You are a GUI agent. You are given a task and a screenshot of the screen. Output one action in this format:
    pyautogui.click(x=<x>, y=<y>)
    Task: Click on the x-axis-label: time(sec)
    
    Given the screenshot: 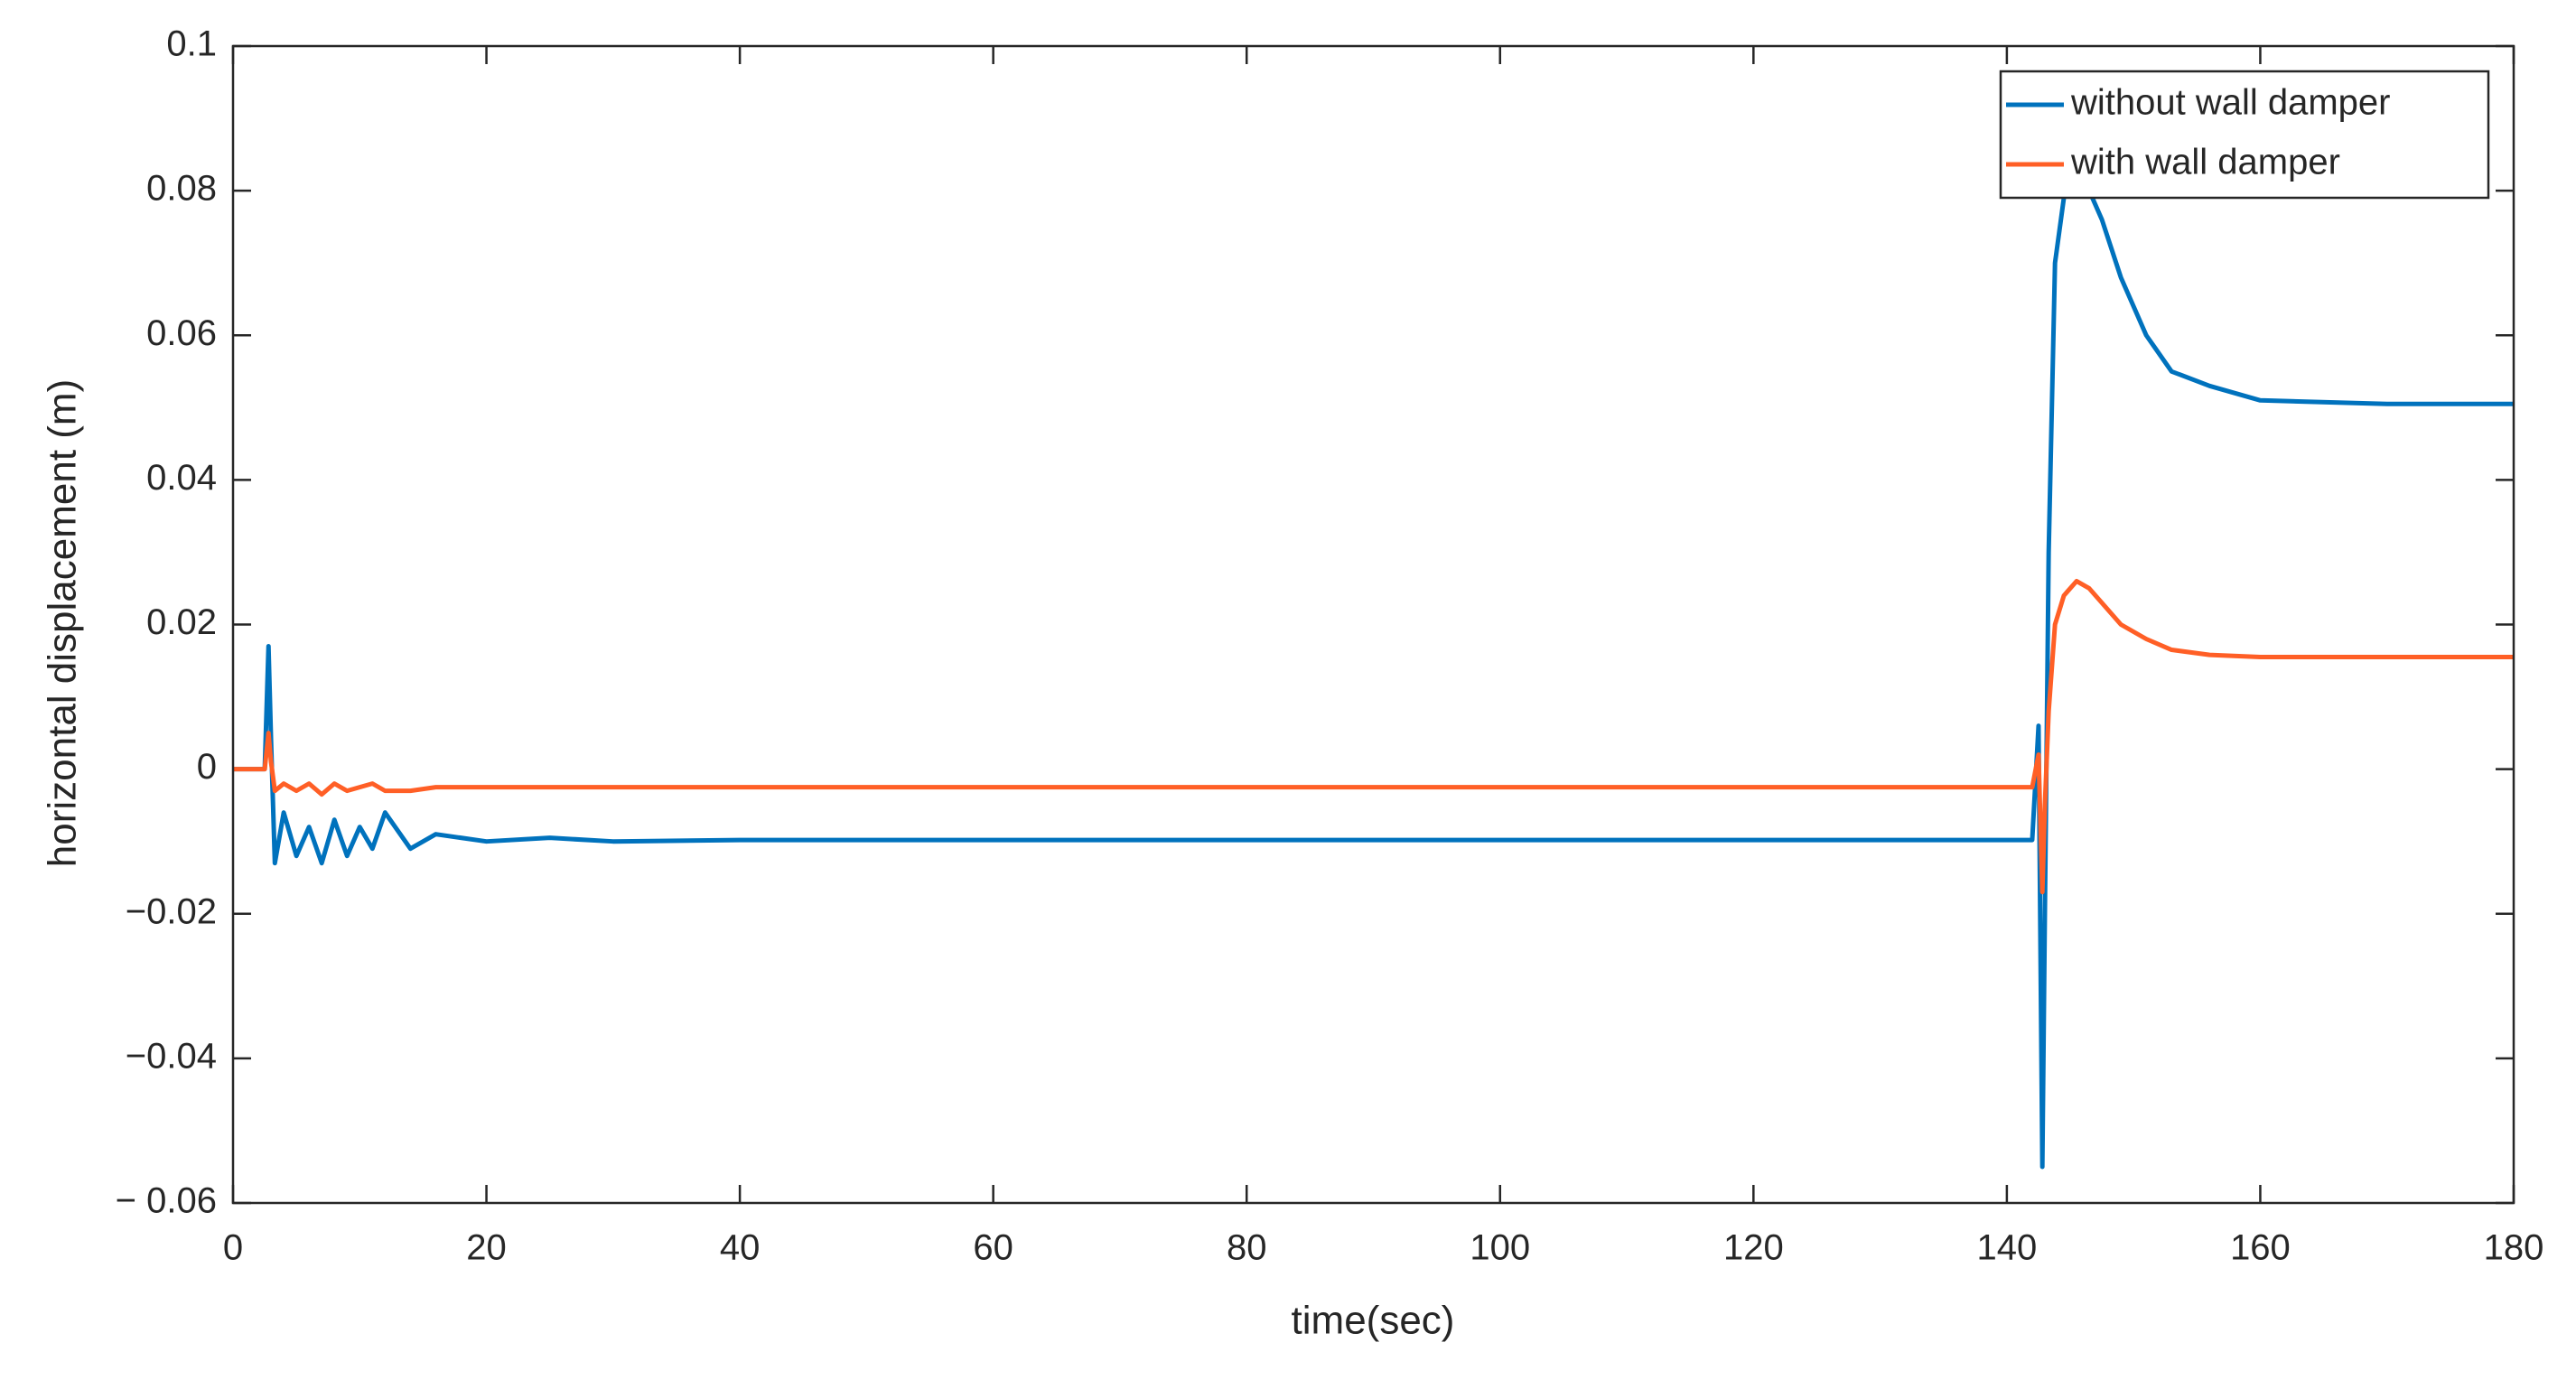 What is the action you would take?
    pyautogui.click(x=1373, y=1321)
    